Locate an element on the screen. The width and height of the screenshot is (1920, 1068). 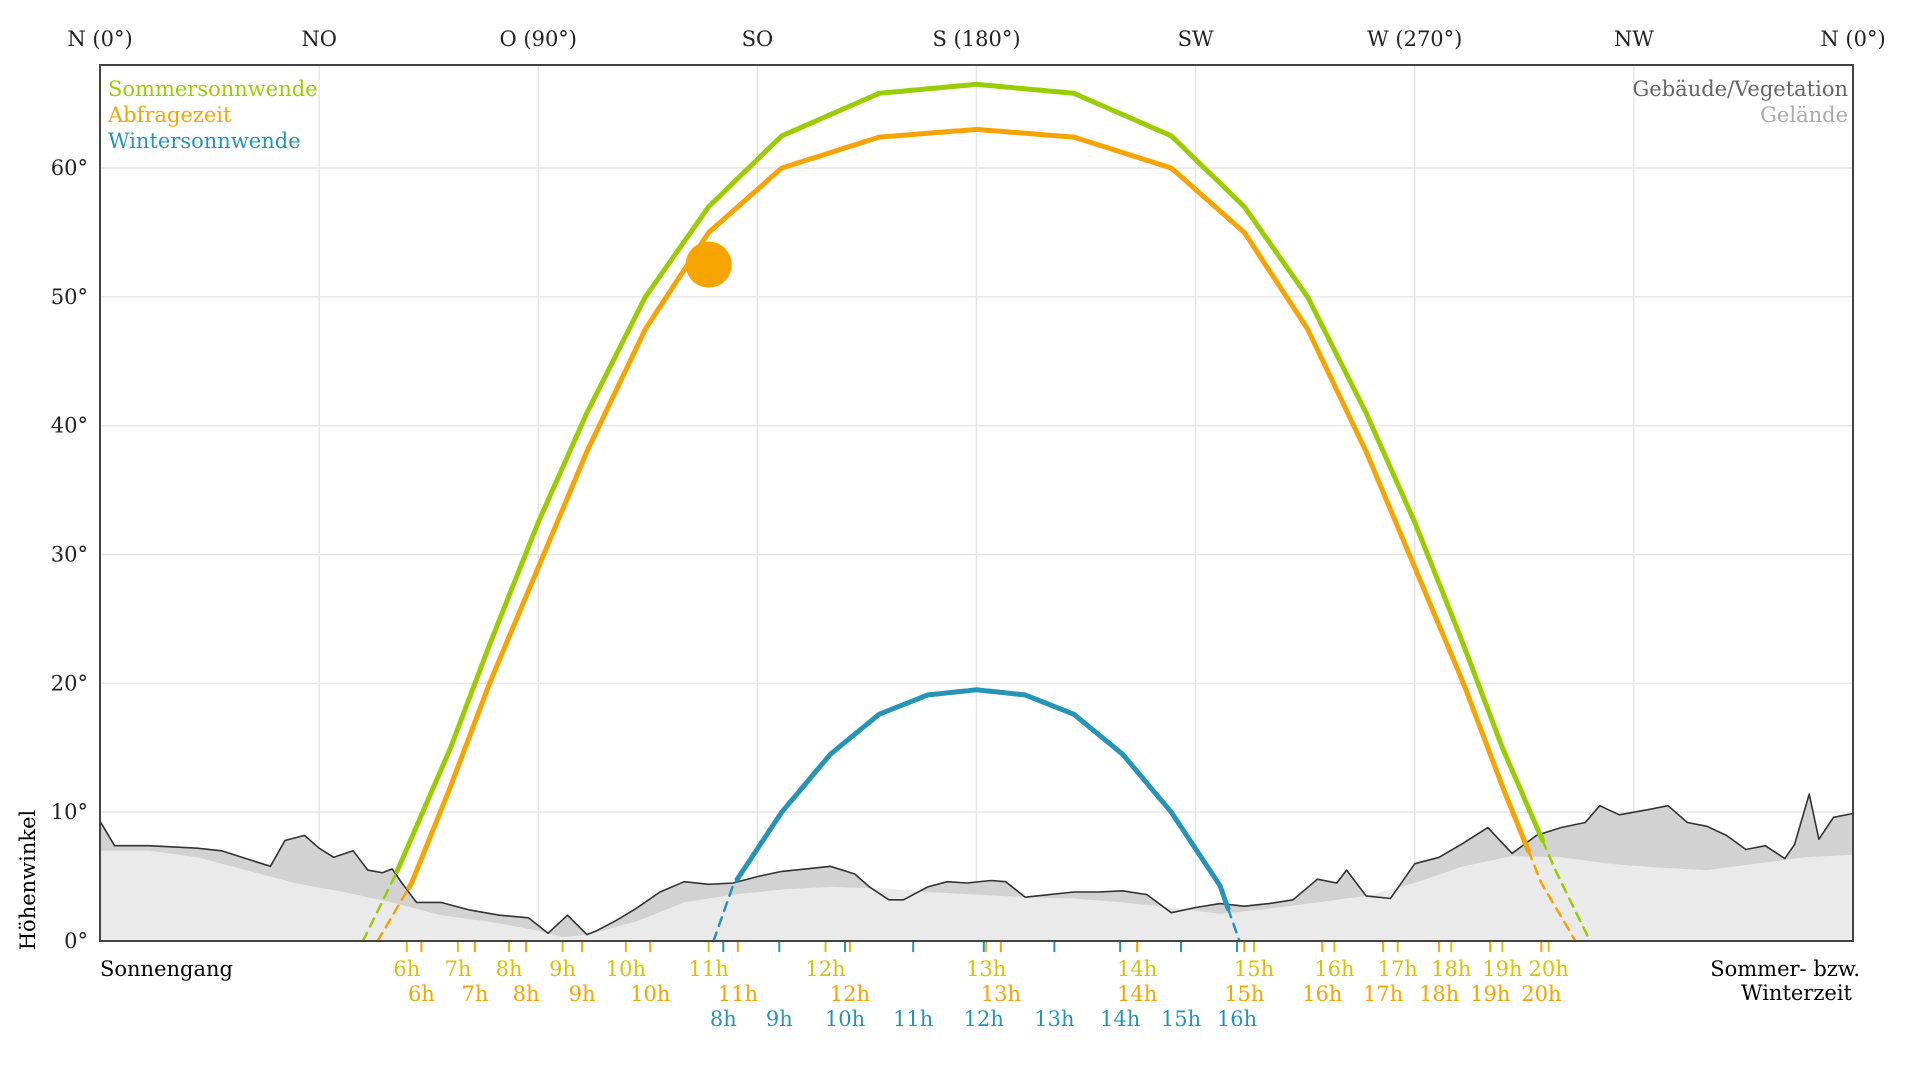
hour-label-sommer: 6h is located at coordinates (406, 969).